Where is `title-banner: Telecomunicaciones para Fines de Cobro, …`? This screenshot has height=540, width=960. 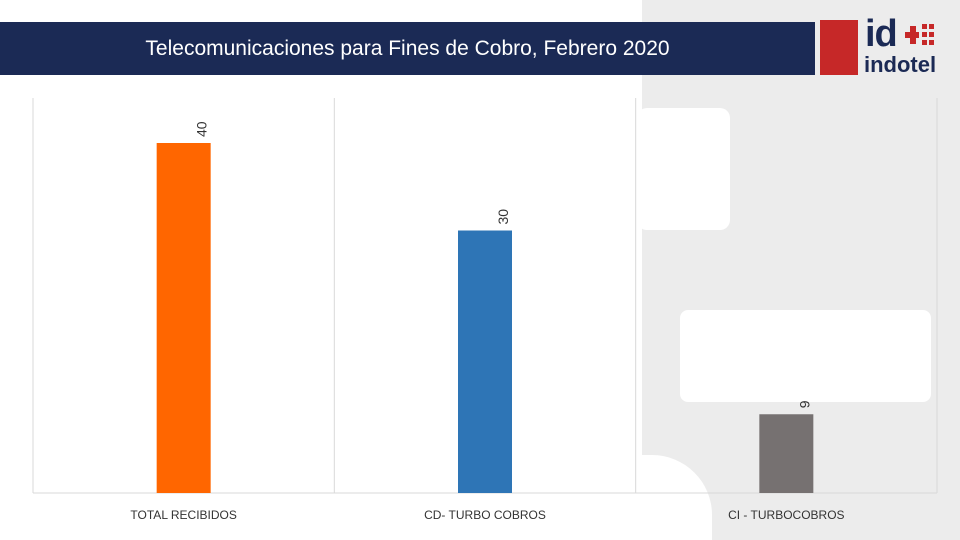
title-banner: Telecomunicaciones para Fines de Cobro, … is located at coordinates (407, 48).